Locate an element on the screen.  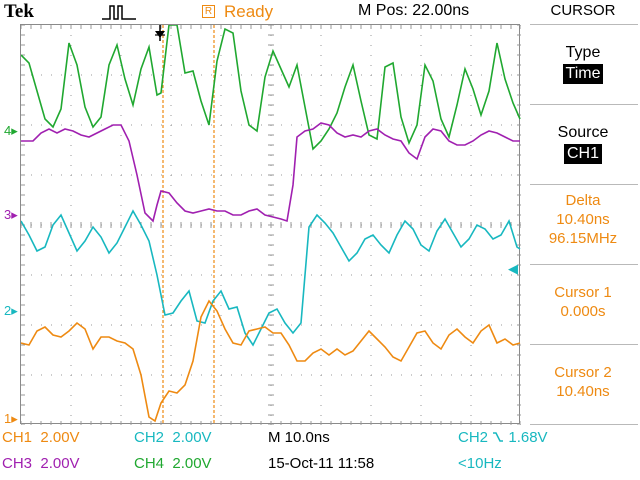
delta-frequency: 96.15MHz is located at coordinates (583, 238).